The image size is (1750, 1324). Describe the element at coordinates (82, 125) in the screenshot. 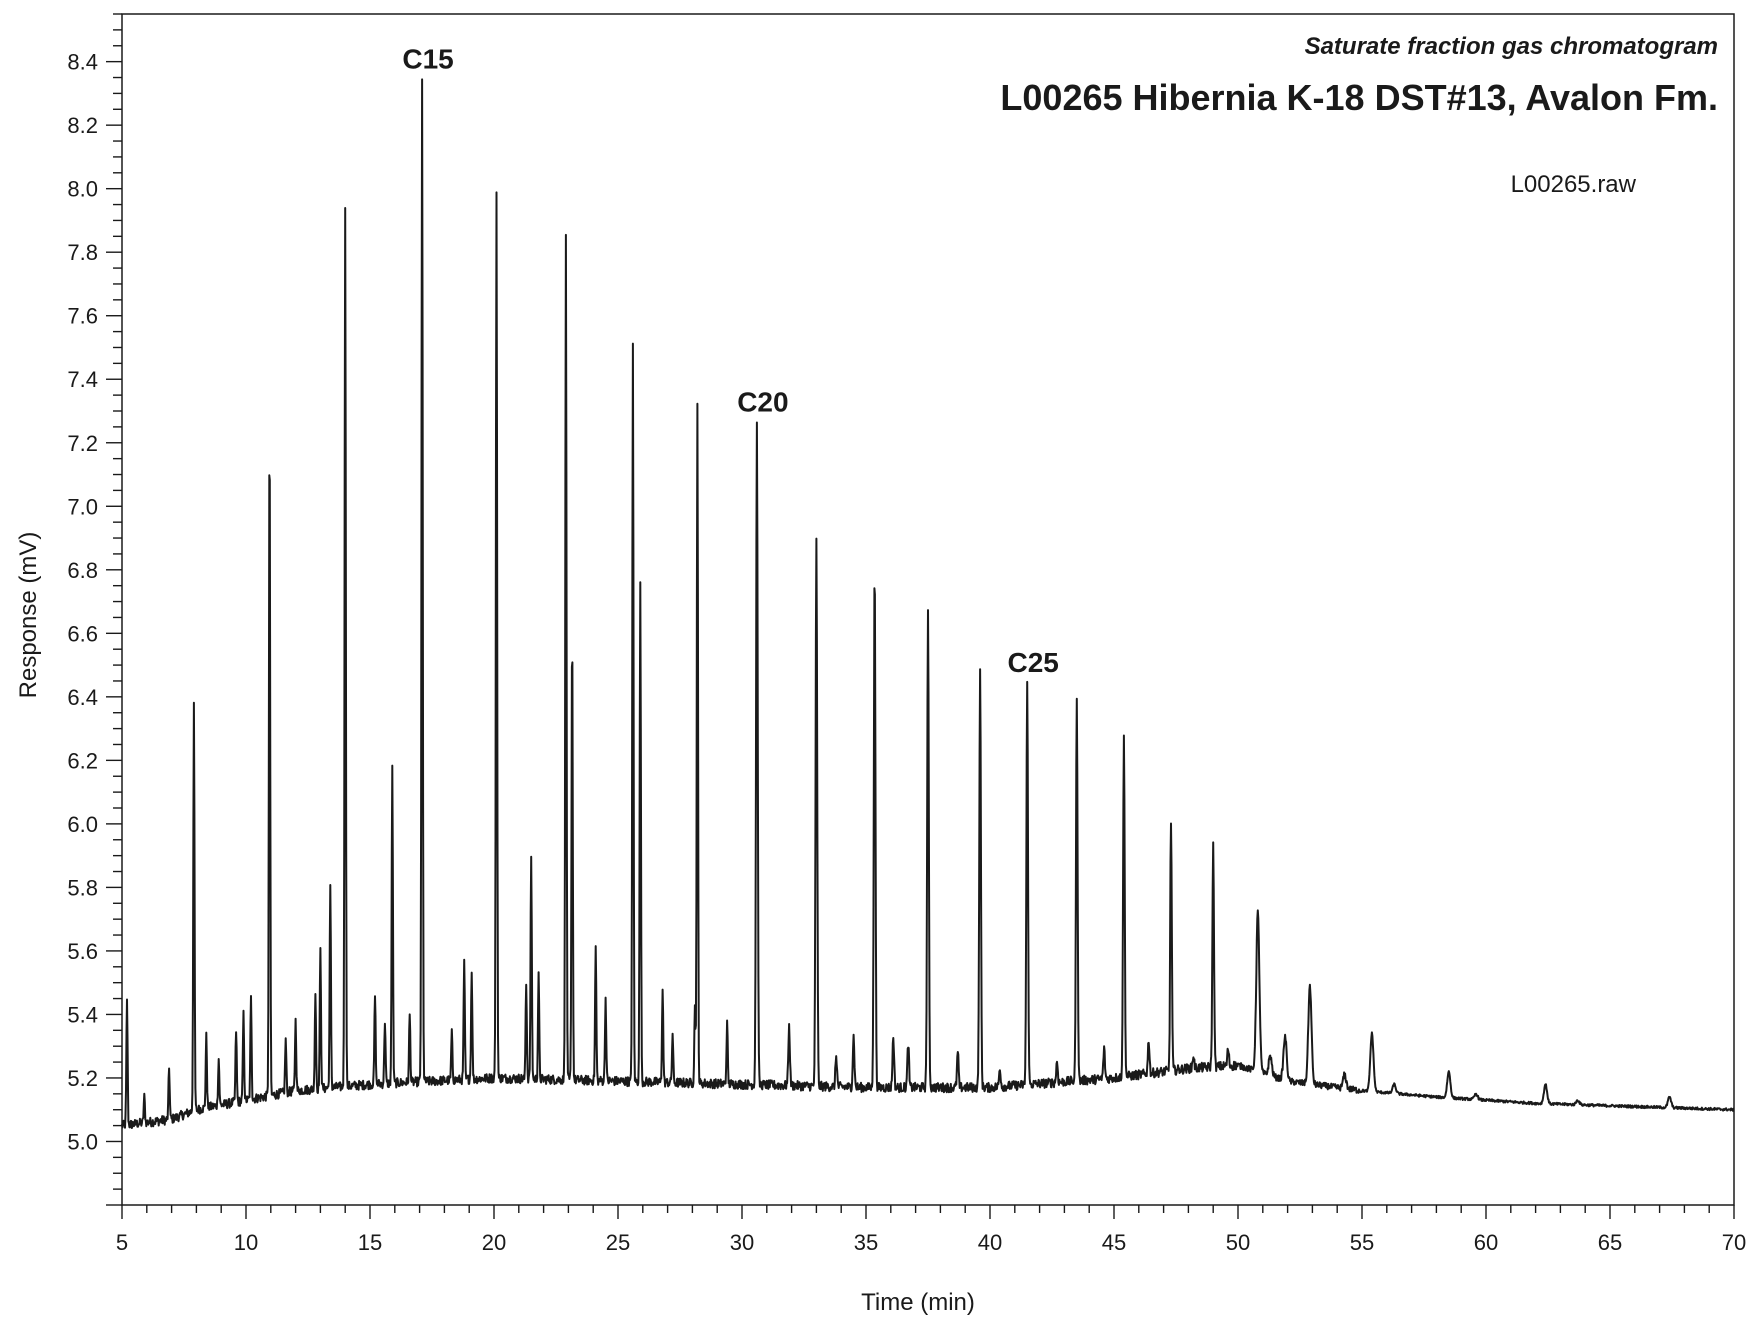

I see `y-tick-label: 8.2` at that location.